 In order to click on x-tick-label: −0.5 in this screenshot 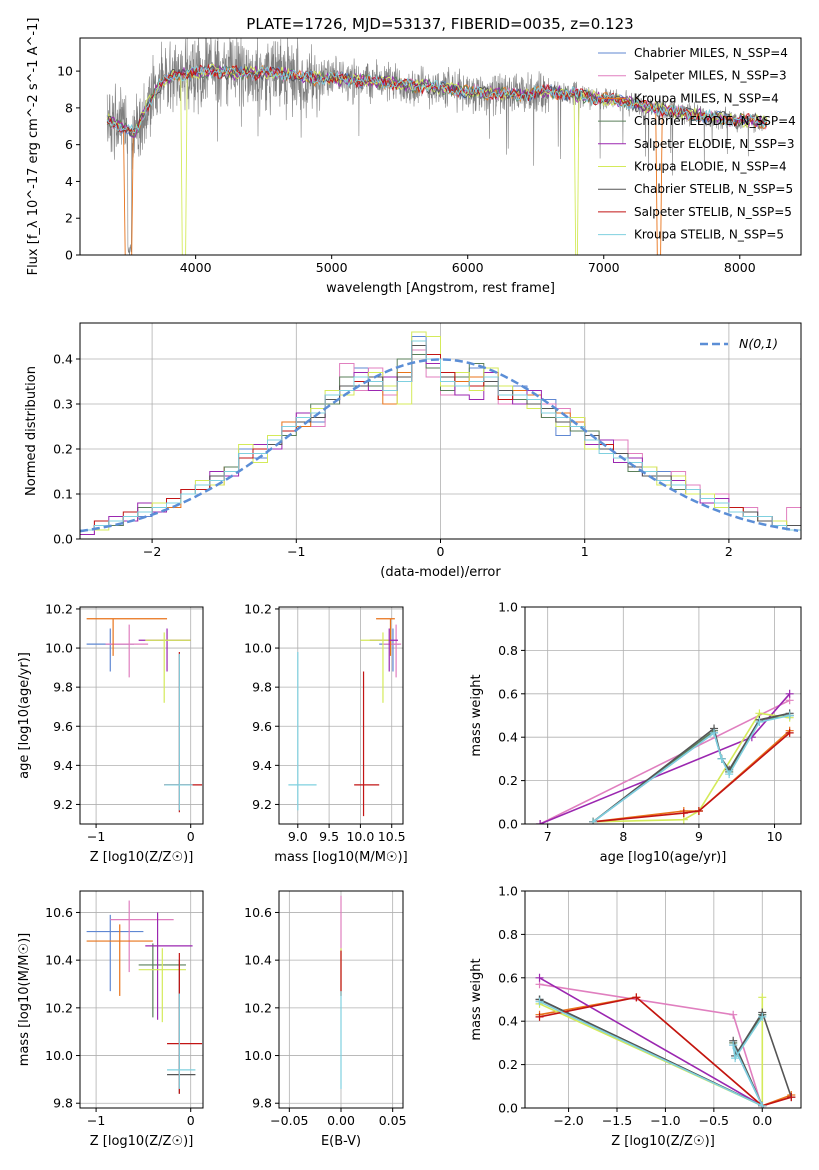, I will do `click(714, 1120)`.